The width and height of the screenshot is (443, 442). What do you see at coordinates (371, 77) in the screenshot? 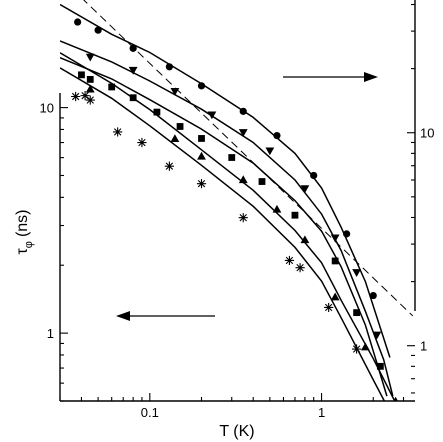
I see `arrow-right-head` at bounding box center [371, 77].